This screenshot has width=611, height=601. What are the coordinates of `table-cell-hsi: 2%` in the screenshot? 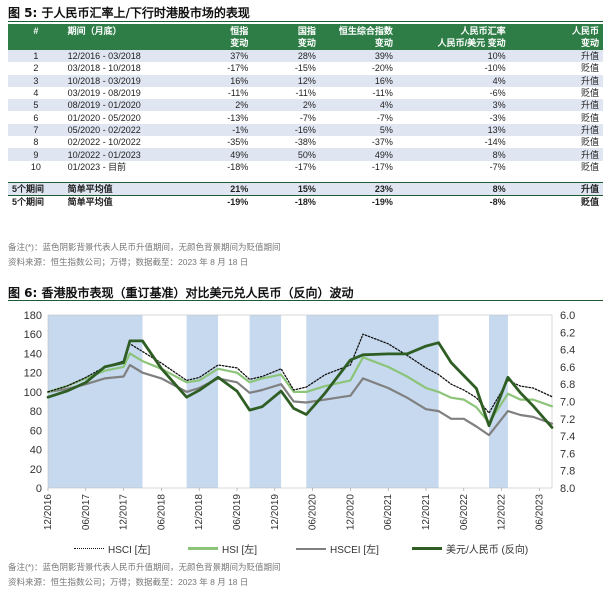 It's located at (218, 105).